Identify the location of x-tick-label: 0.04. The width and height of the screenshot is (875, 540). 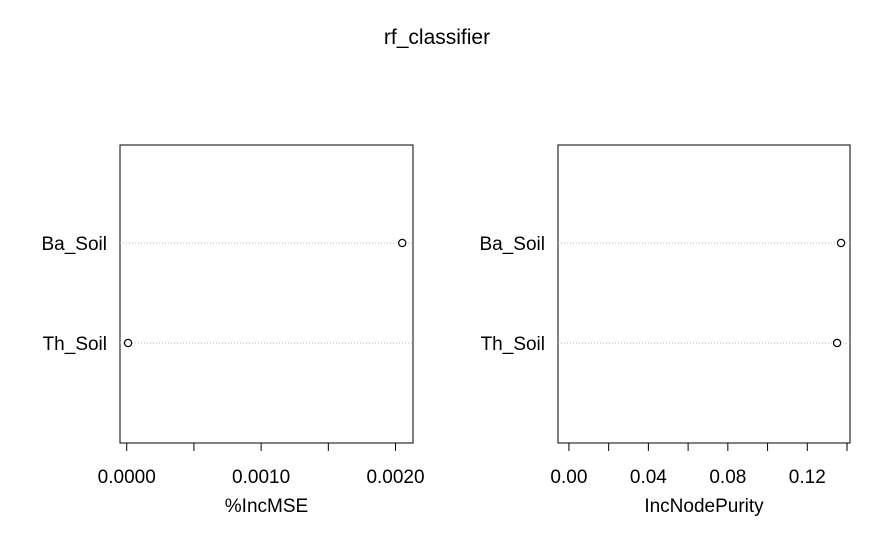
(648, 477).